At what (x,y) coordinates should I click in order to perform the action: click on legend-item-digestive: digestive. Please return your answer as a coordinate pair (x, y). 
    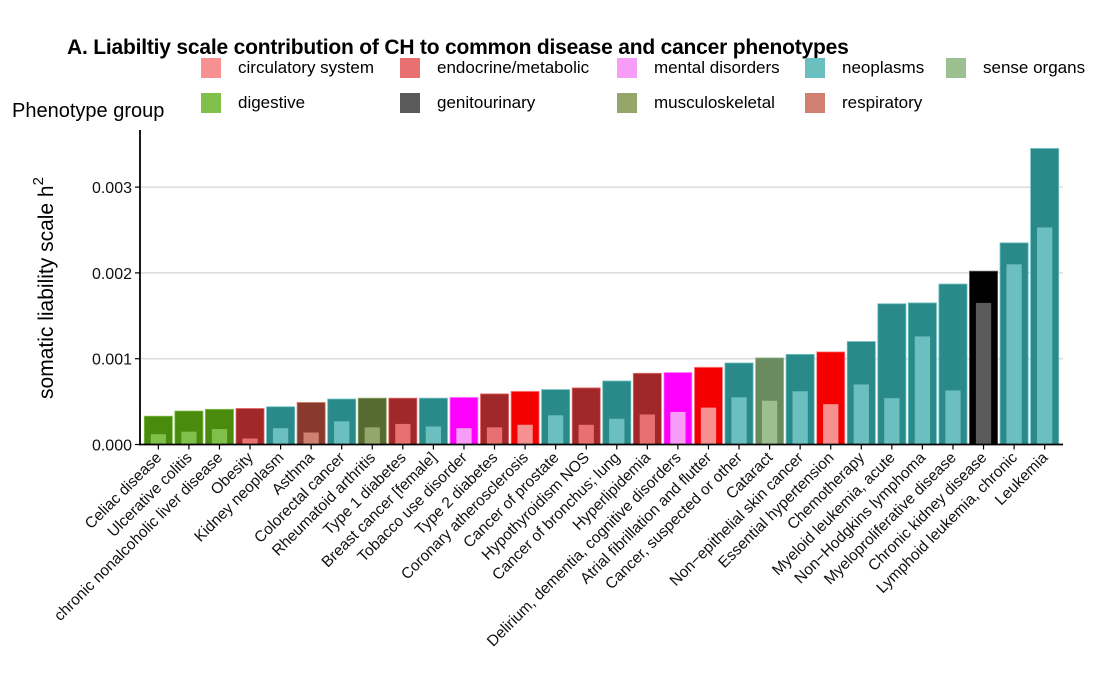
    Looking at the image, I should click on (253, 103).